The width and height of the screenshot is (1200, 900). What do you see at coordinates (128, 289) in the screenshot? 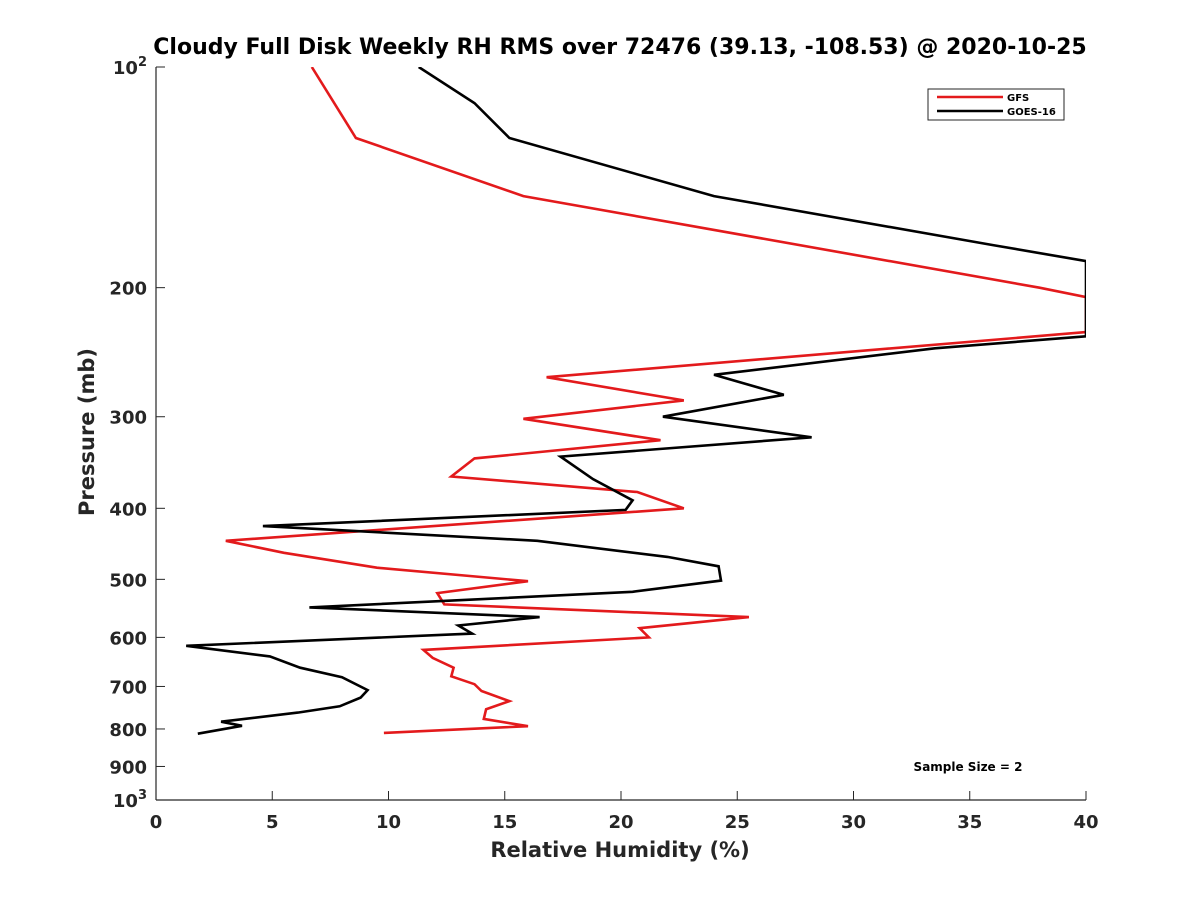
I see `y-tick-label: 200` at bounding box center [128, 289].